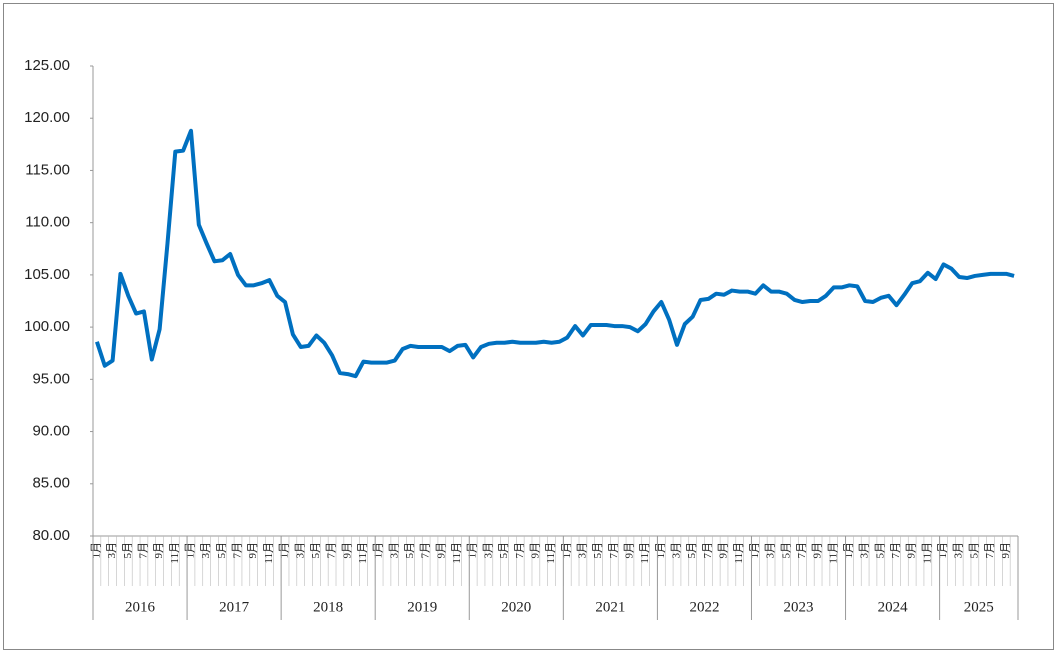 This screenshot has height=654, width=1058. Describe the element at coordinates (47, 117) in the screenshot. I see `y-tick-label: 120.00` at that location.